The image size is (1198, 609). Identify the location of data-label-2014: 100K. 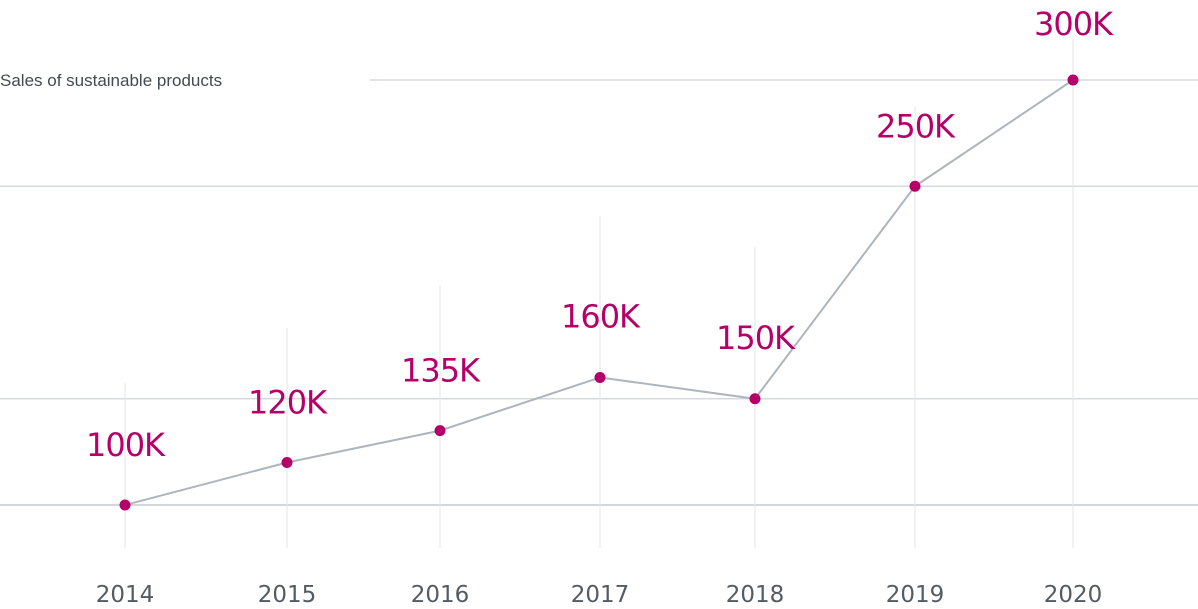
(126, 445).